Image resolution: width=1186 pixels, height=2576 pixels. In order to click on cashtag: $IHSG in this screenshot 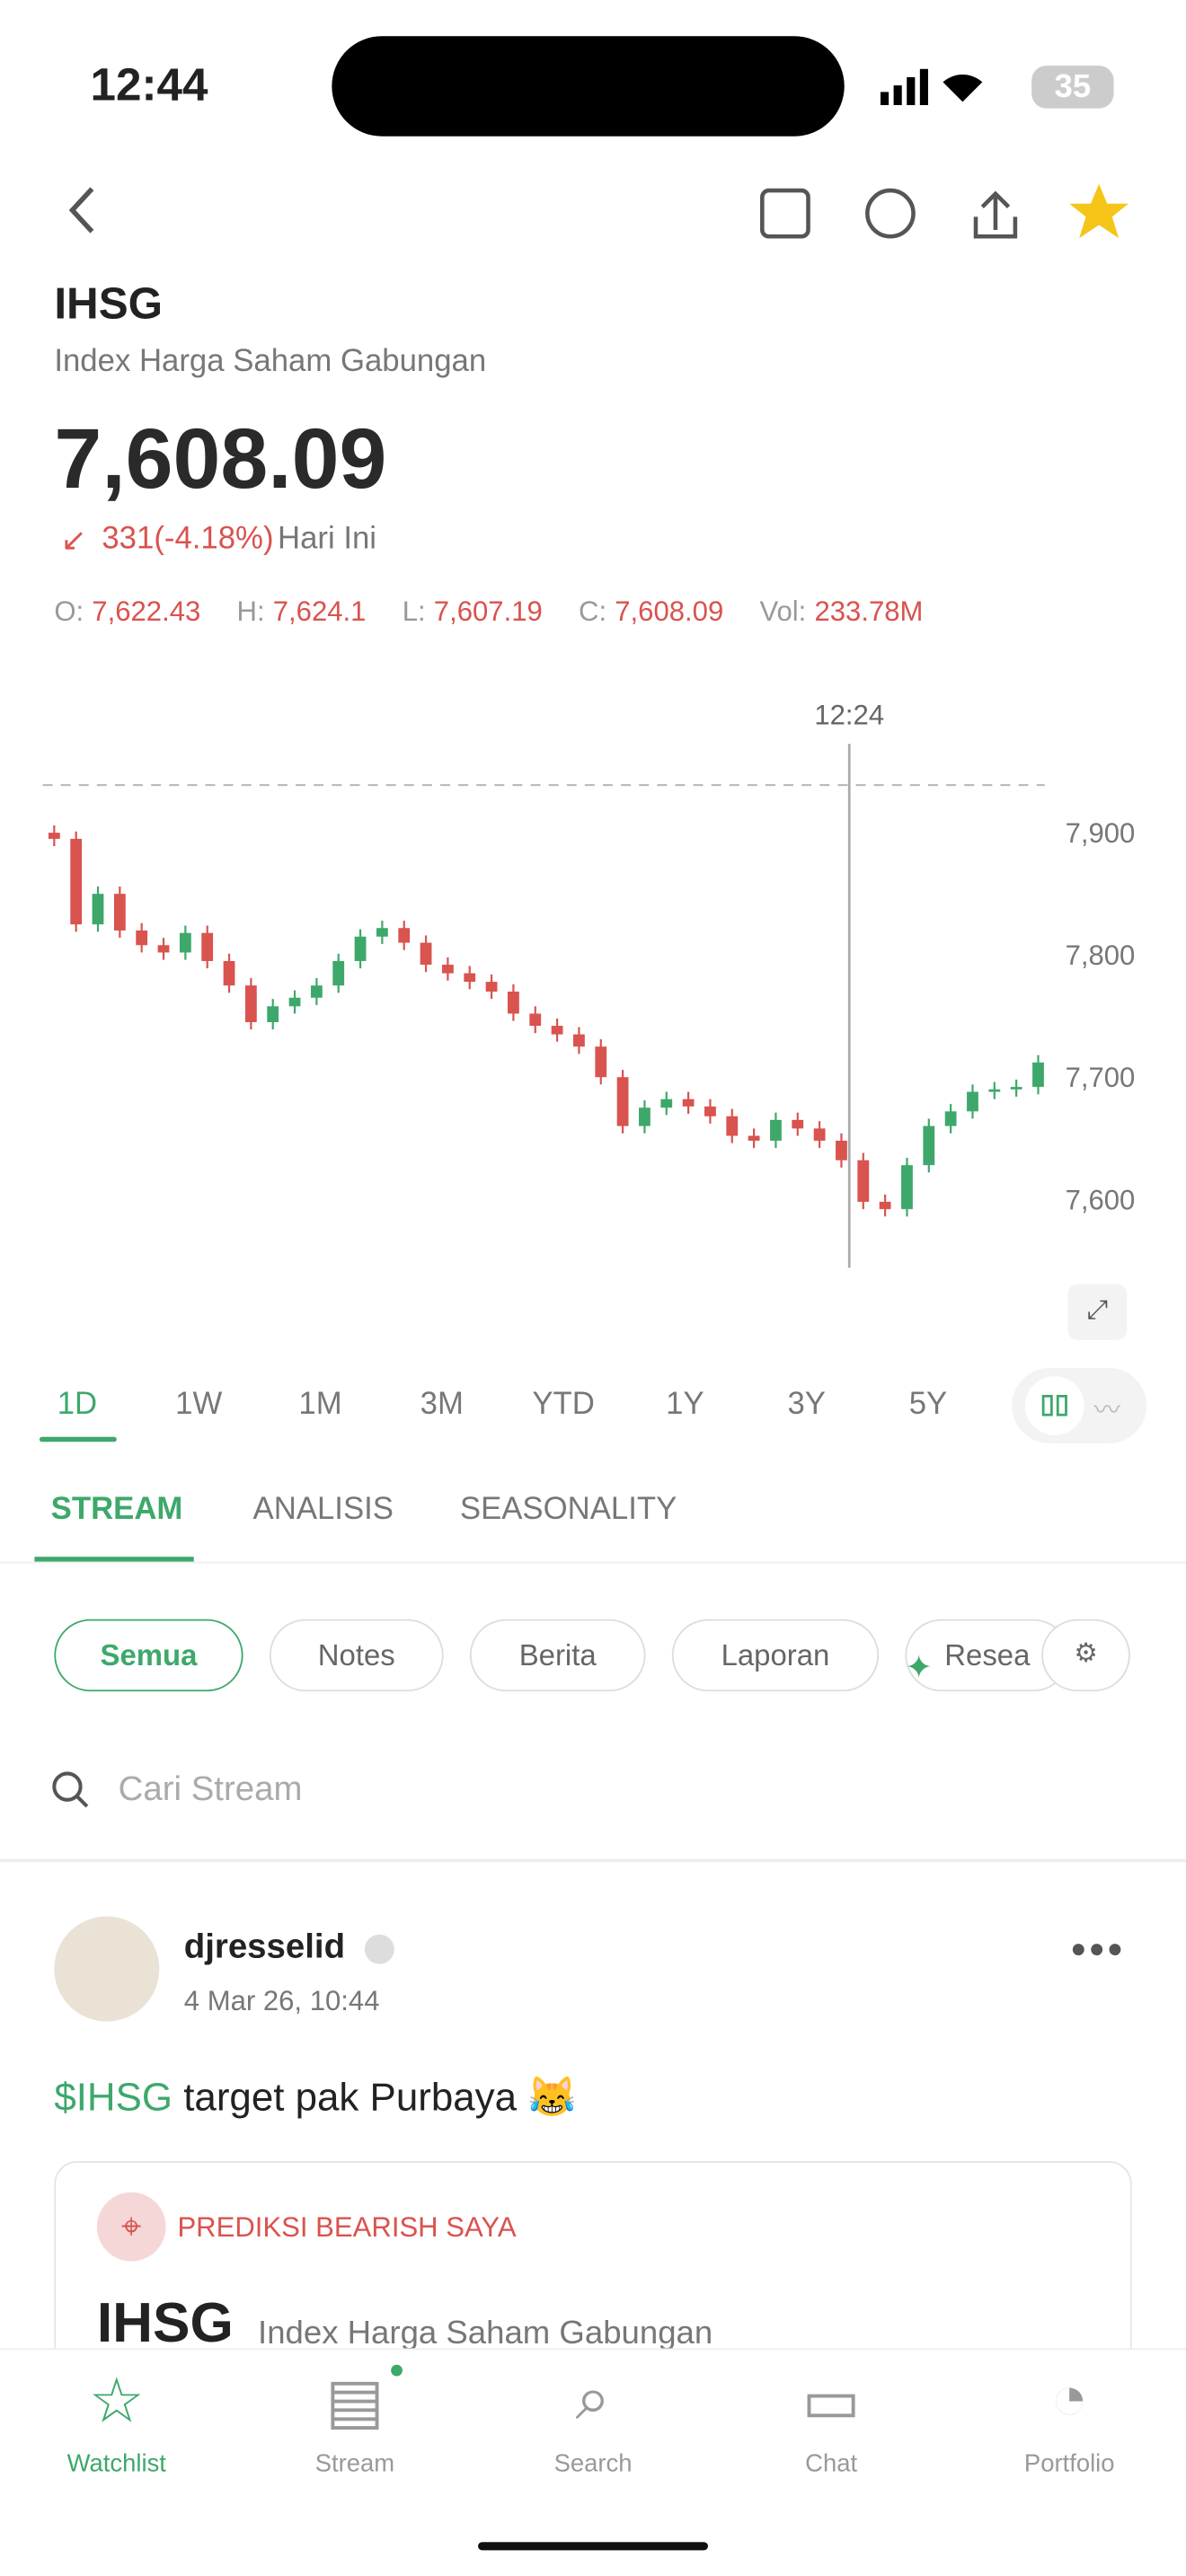, I will do `click(113, 2098)`.